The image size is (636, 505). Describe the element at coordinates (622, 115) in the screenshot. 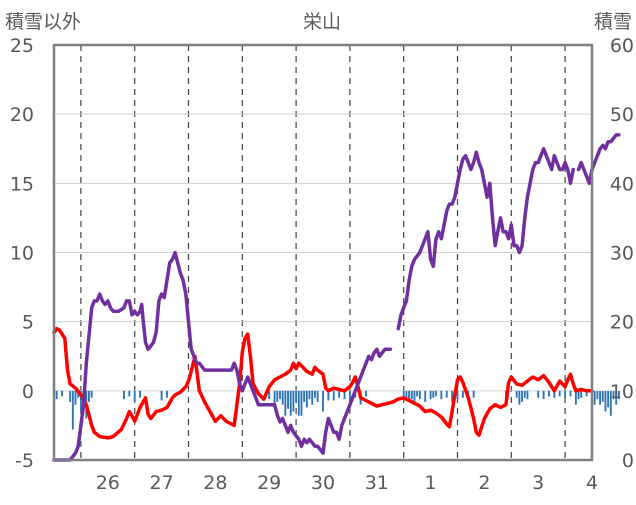

I see `right-tick-label: 50` at that location.